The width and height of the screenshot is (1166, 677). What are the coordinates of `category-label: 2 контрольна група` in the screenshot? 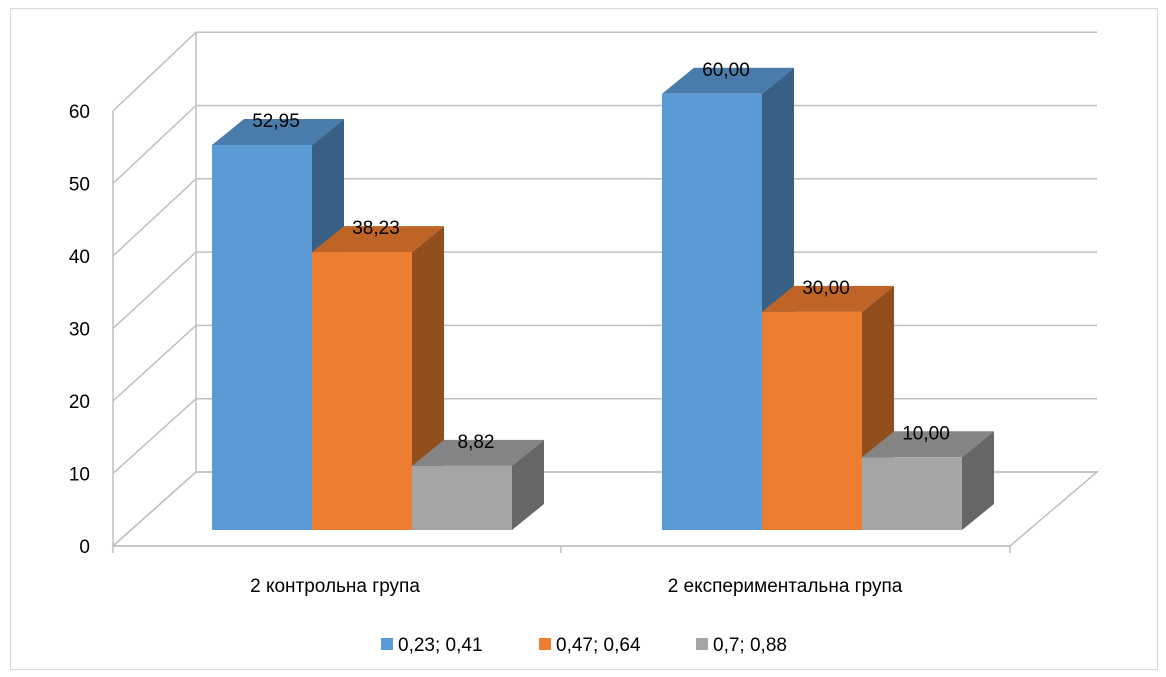 It's located at (335, 586).